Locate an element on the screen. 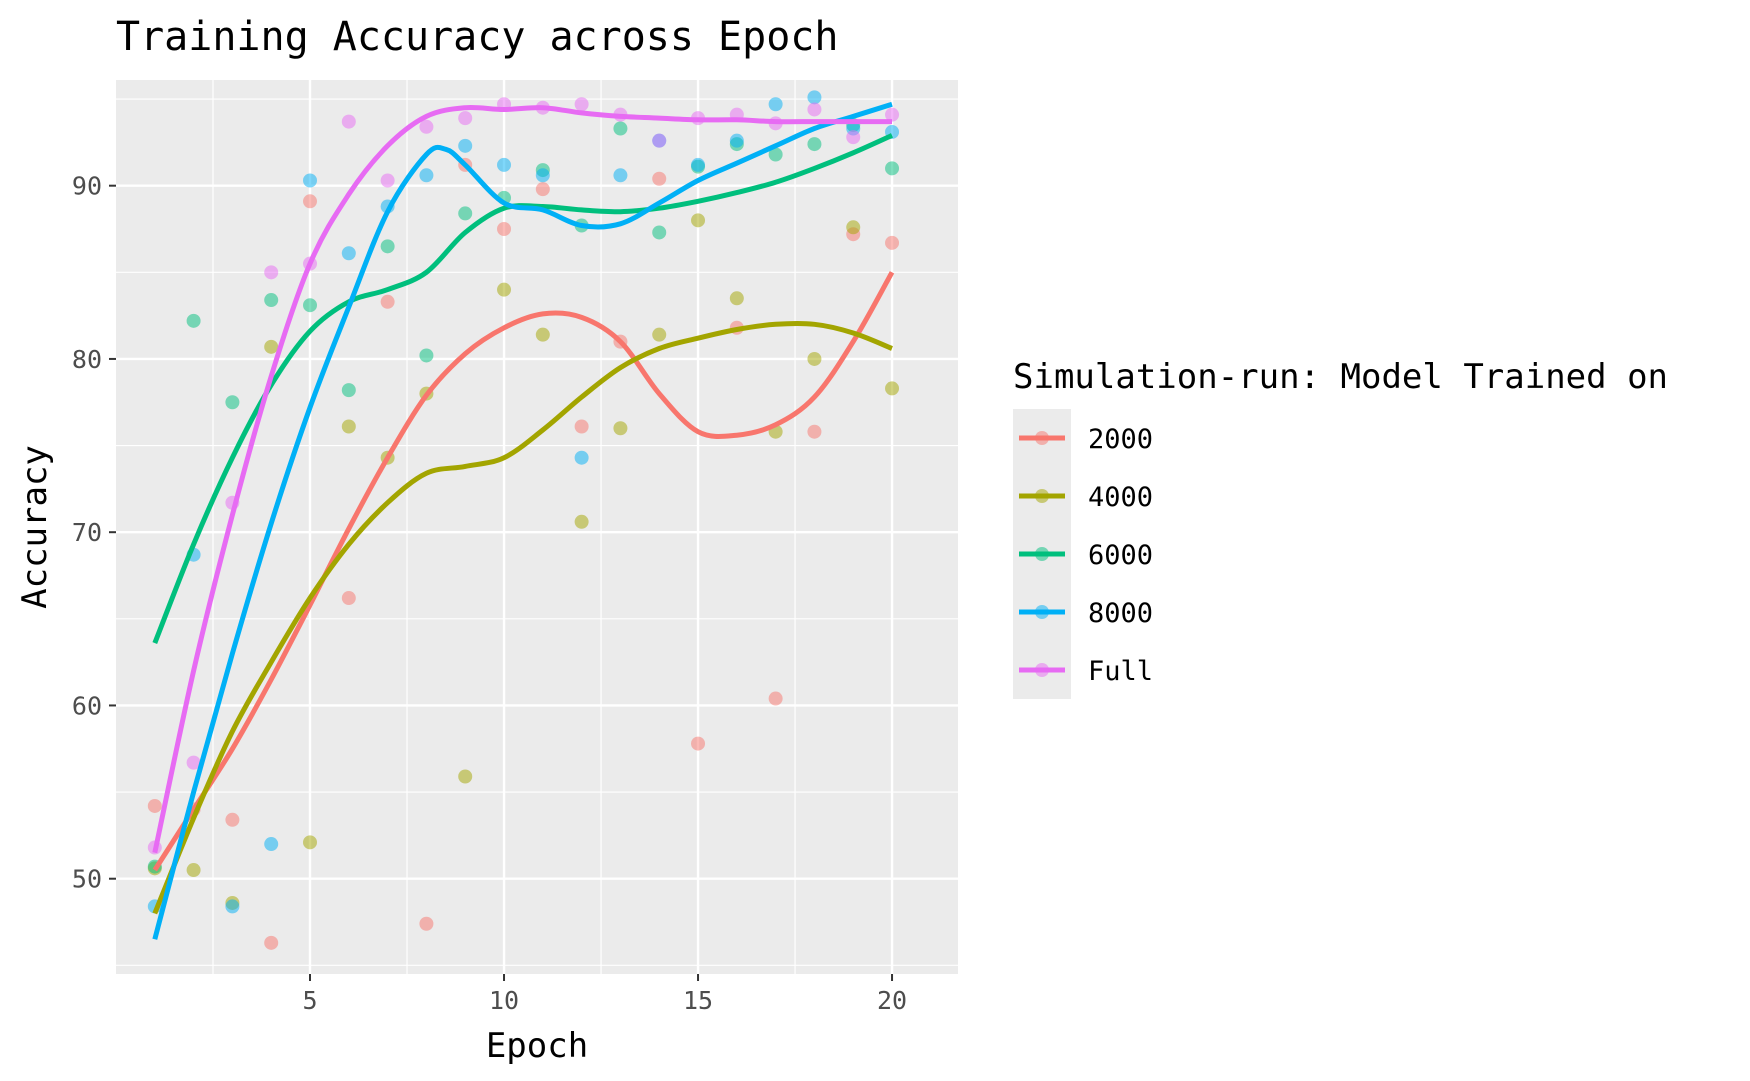 This screenshot has height=1081, width=1750. x-tick-label: 15 is located at coordinates (698, 1000).